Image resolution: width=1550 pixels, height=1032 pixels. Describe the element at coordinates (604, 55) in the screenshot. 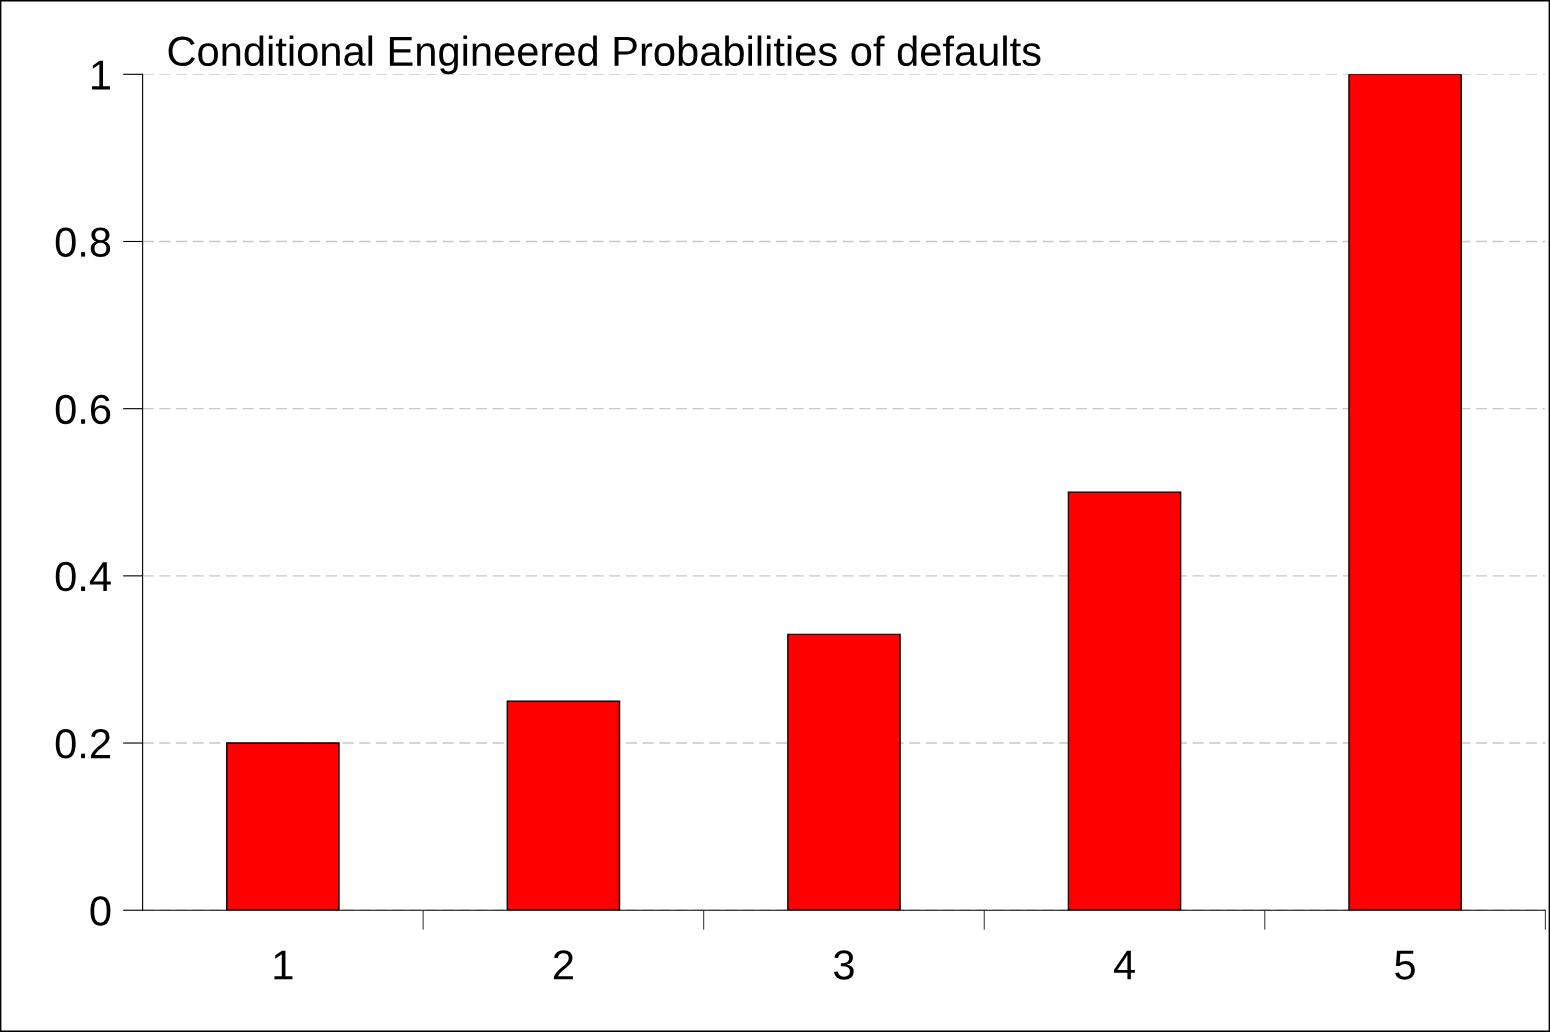

I see `chart-title: Conditional Engineered Probabilities of defaults` at that location.